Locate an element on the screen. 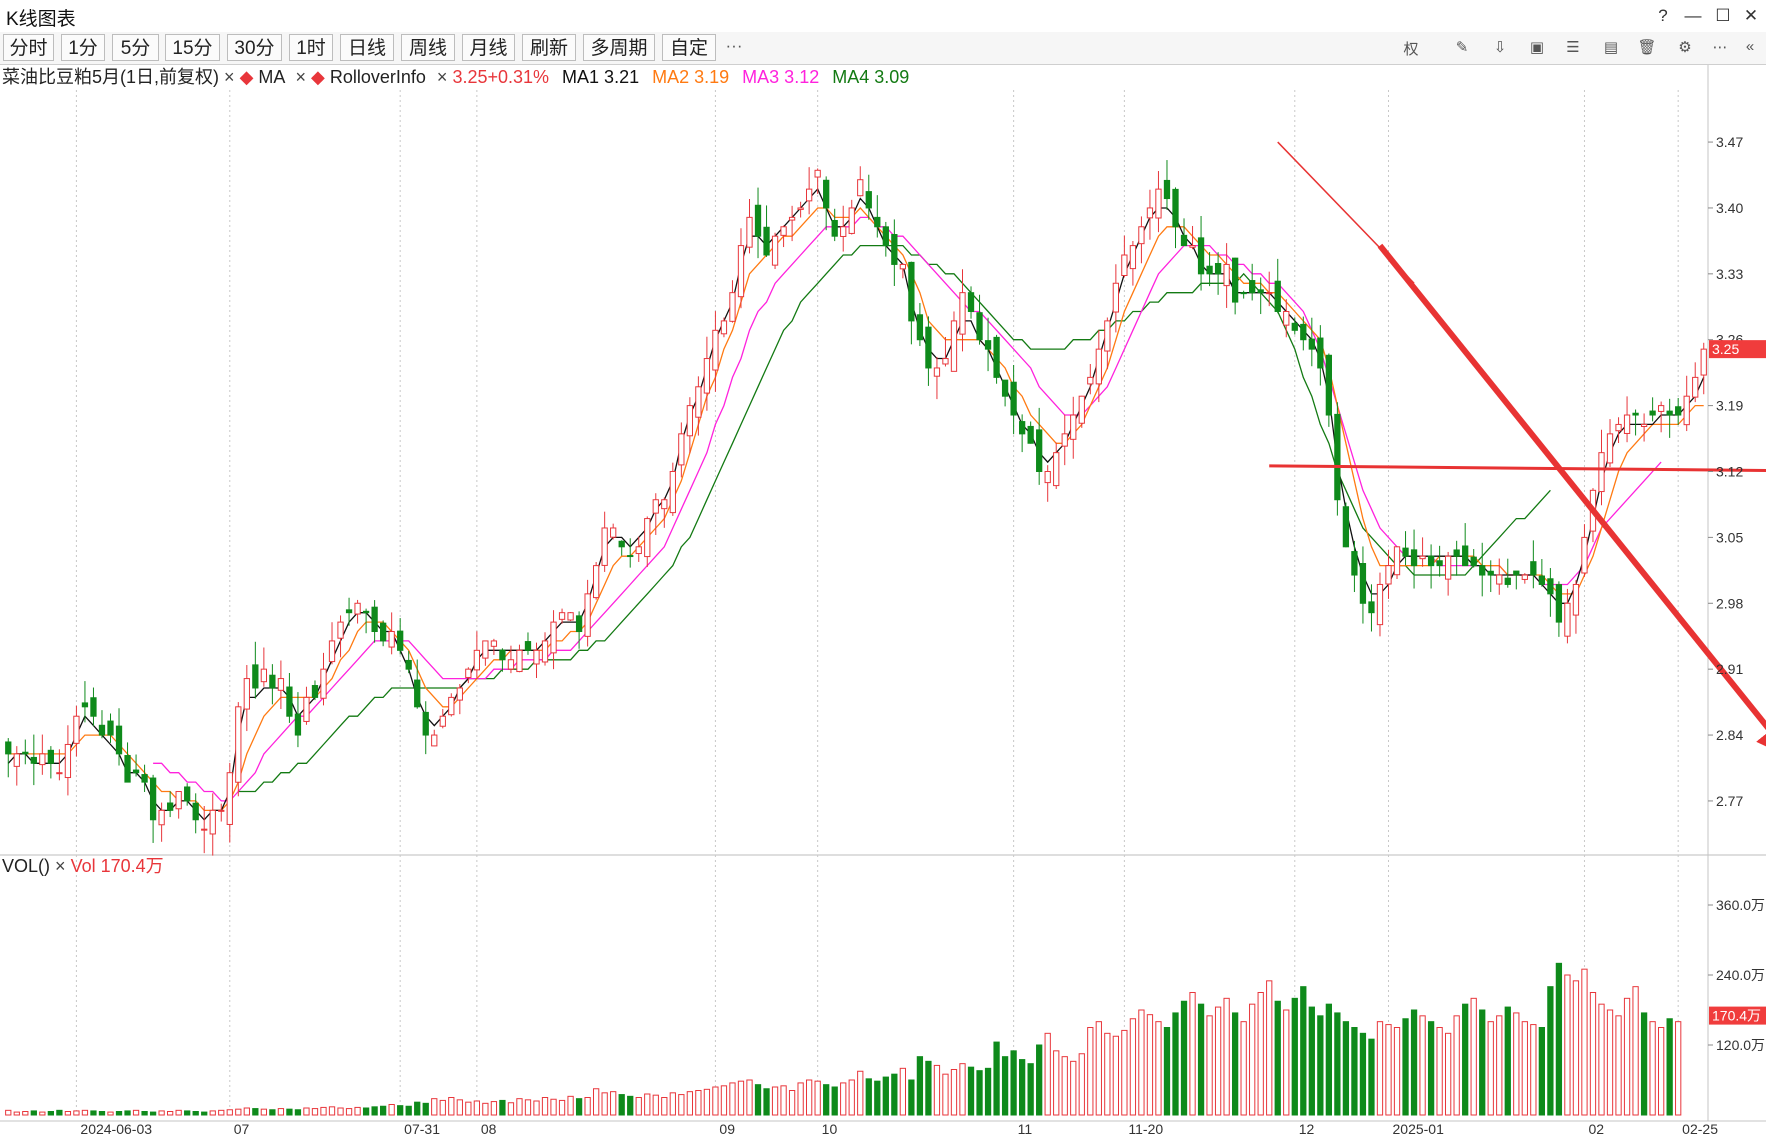 The width and height of the screenshot is (1766, 1140). period-button-1hour: 1时 is located at coordinates (311, 47).